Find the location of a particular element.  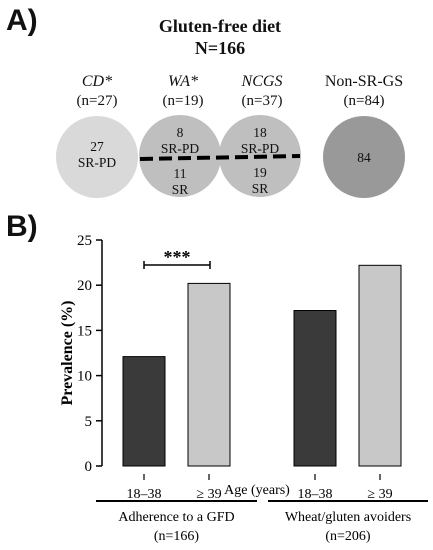

panel-a-label: A) is located at coordinates (22, 20).